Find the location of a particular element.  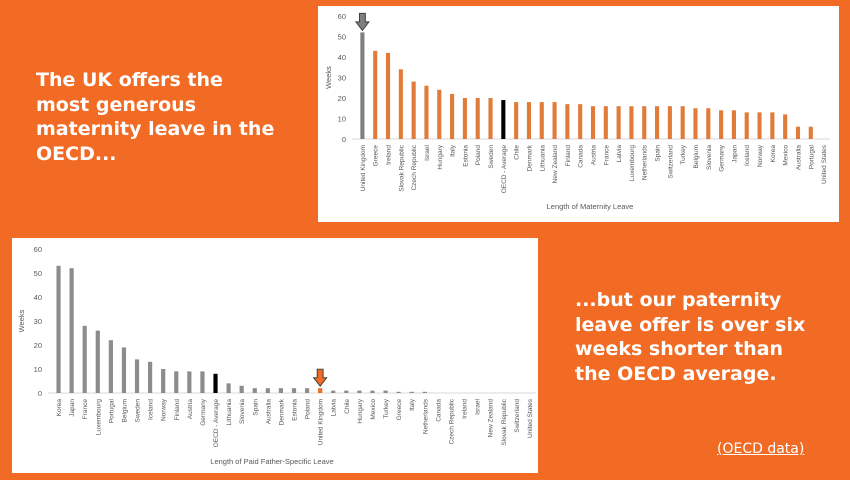

paternity-bar-austria is located at coordinates (189, 382).